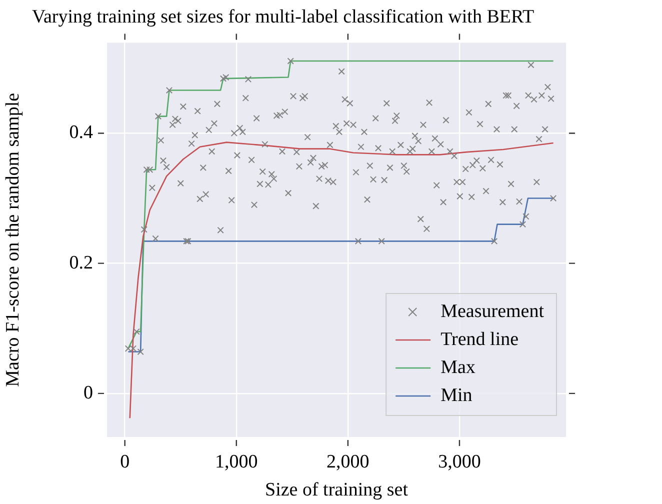  I want to click on chart-title: Varying training set sizes for multi-label classification with BERT, so click(283, 17).